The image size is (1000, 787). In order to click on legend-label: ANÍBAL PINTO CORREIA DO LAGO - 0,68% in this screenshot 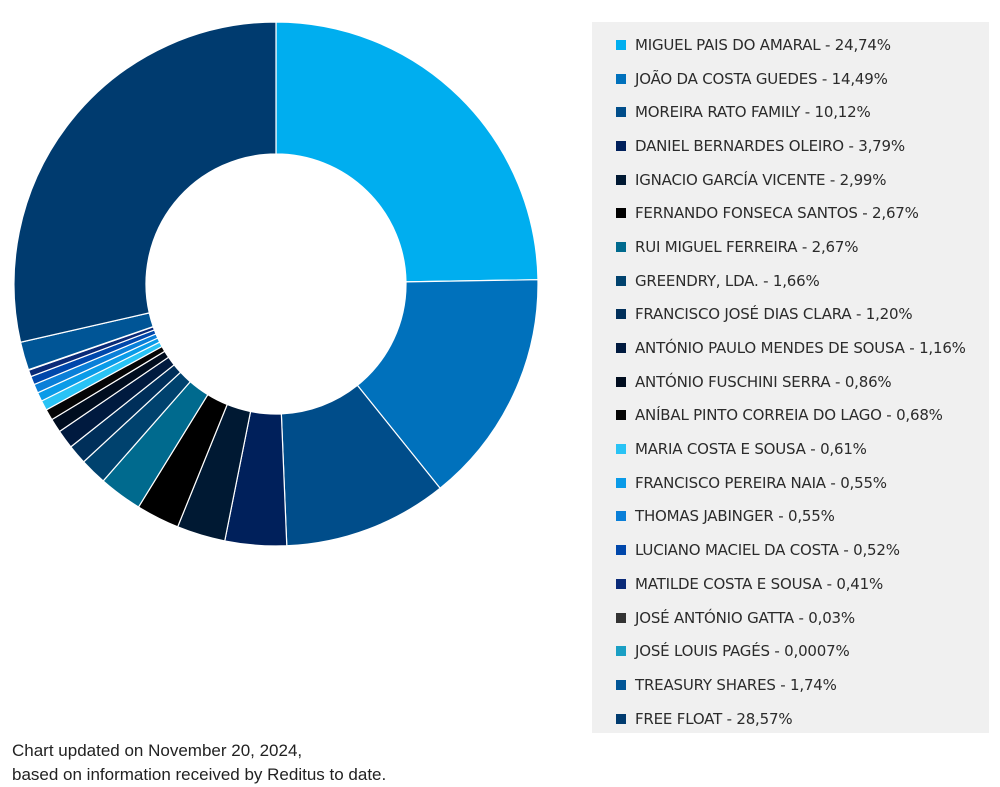, I will do `click(789, 415)`.